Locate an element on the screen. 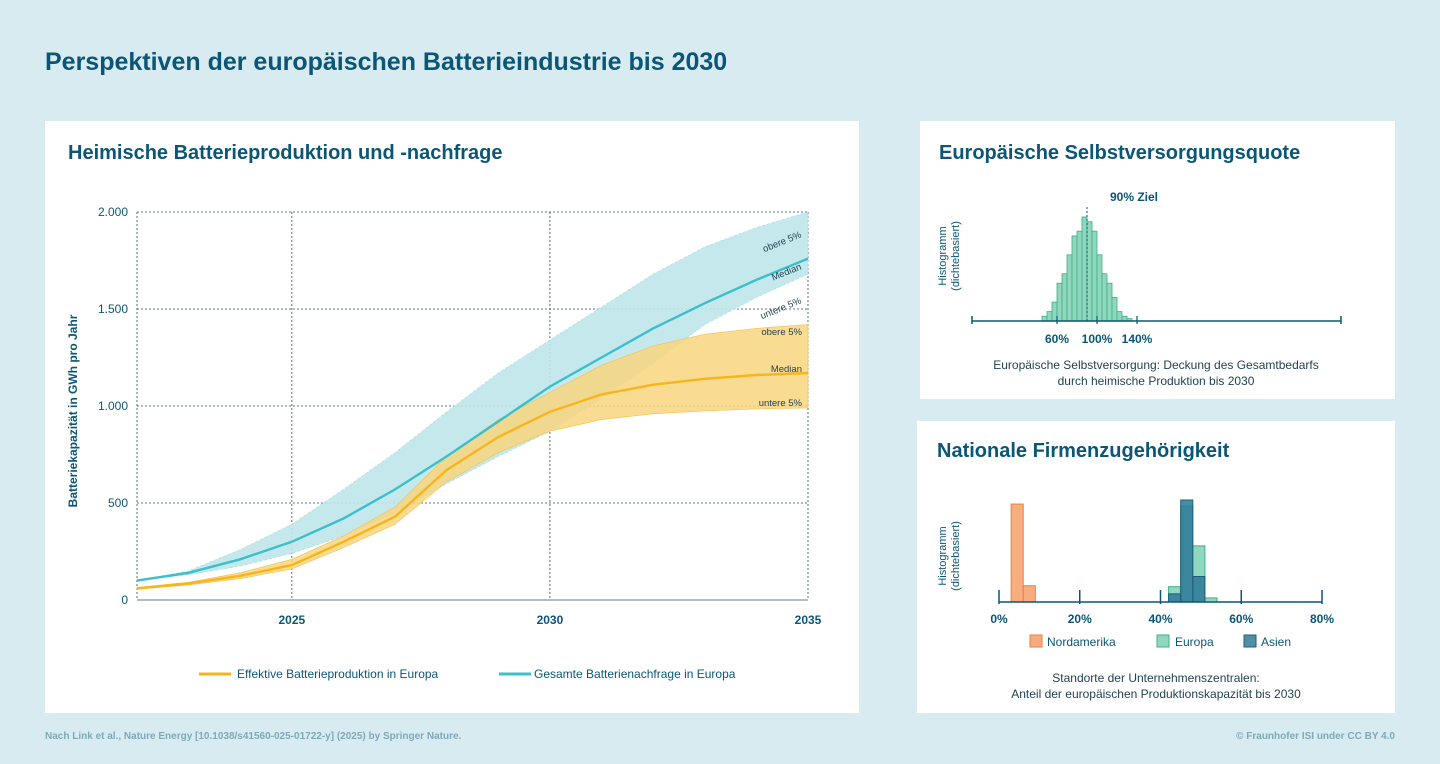  y-tick-label: 1.000 is located at coordinates (113, 406).